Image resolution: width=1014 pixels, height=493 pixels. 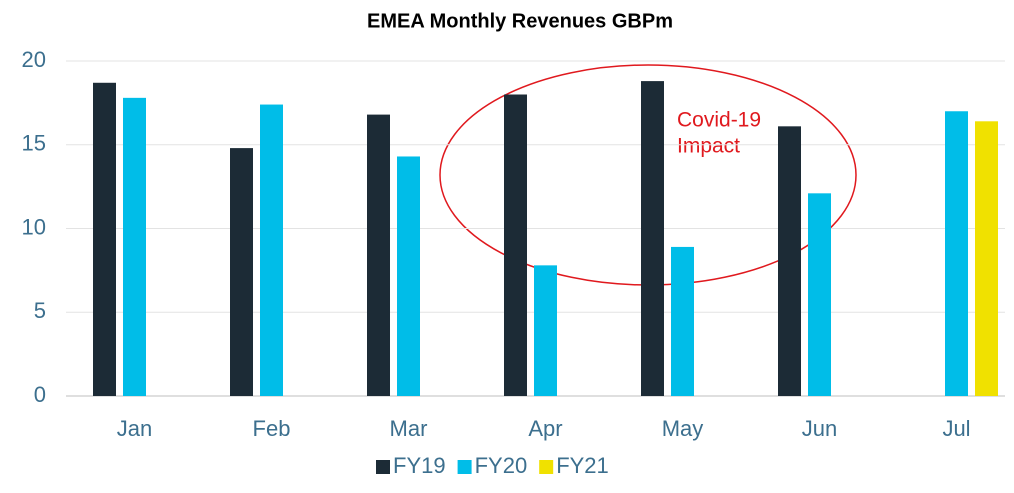 I want to click on x-tick-label: Jan, so click(x=134, y=428).